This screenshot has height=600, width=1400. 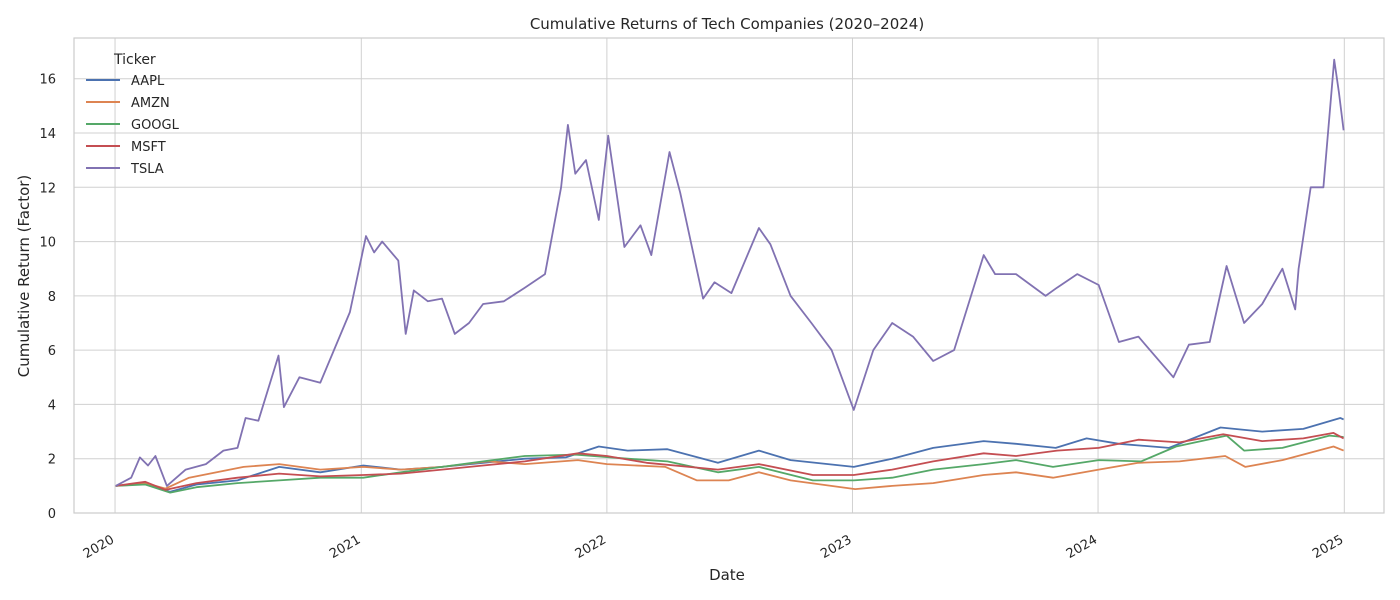 I want to click on y-axis-label: Cumulative Return (Factor), so click(x=24, y=276).